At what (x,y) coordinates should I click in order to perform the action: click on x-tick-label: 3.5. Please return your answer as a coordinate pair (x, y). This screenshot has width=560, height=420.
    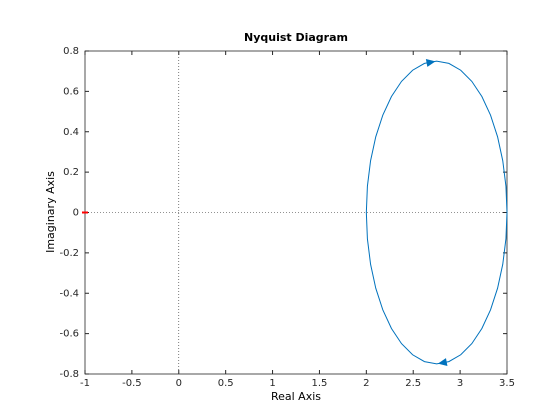
    Looking at the image, I should click on (507, 383).